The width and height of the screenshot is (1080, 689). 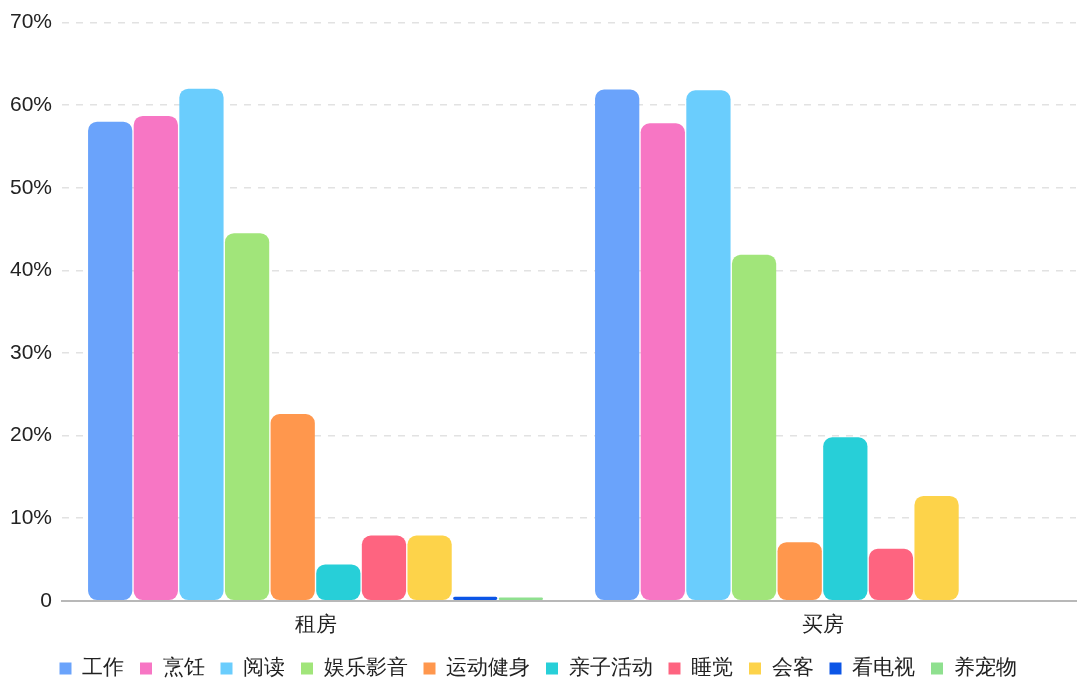 I want to click on legend-label: 运动健身, so click(x=488, y=667).